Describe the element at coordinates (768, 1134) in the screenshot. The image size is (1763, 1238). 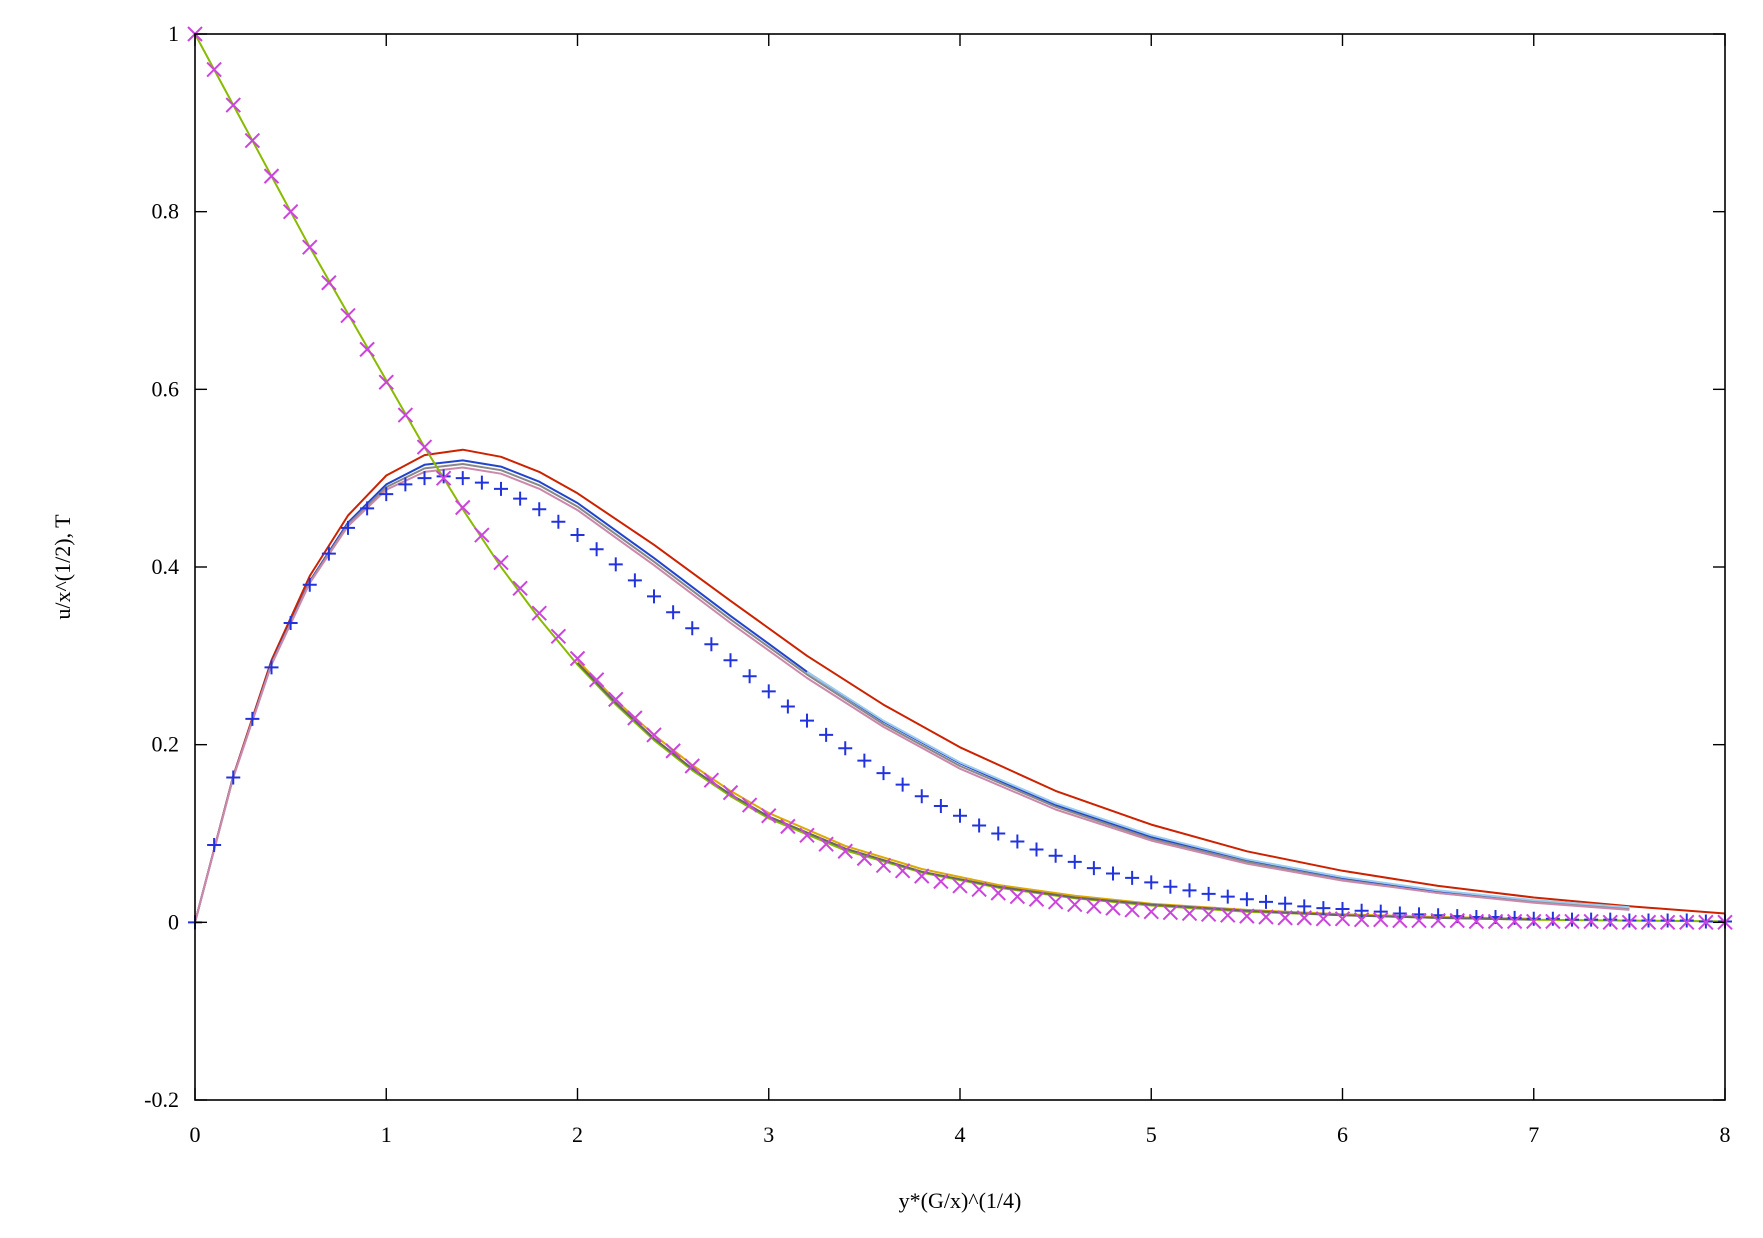
I see `x-tick-label: 3` at that location.